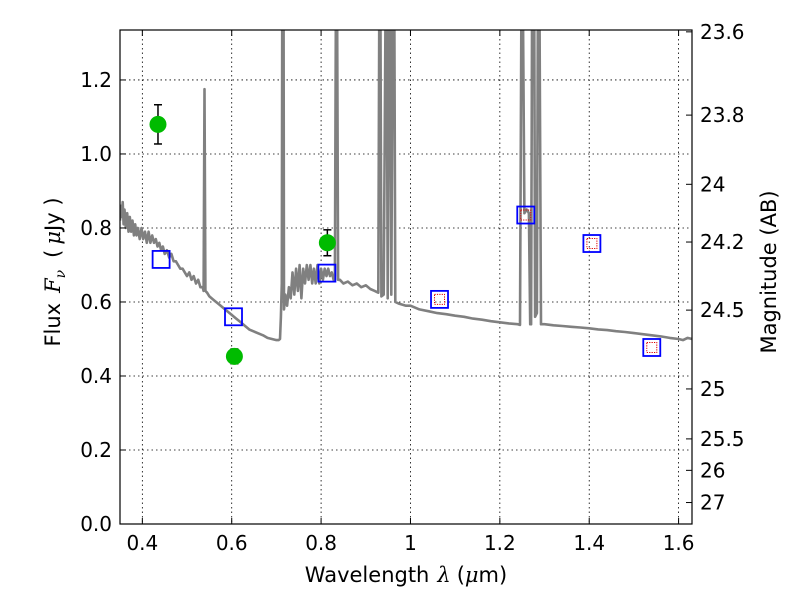 This screenshot has height=600, width=800. What do you see at coordinates (712, 389) in the screenshot?
I see `y2-tick-label: 25` at bounding box center [712, 389].